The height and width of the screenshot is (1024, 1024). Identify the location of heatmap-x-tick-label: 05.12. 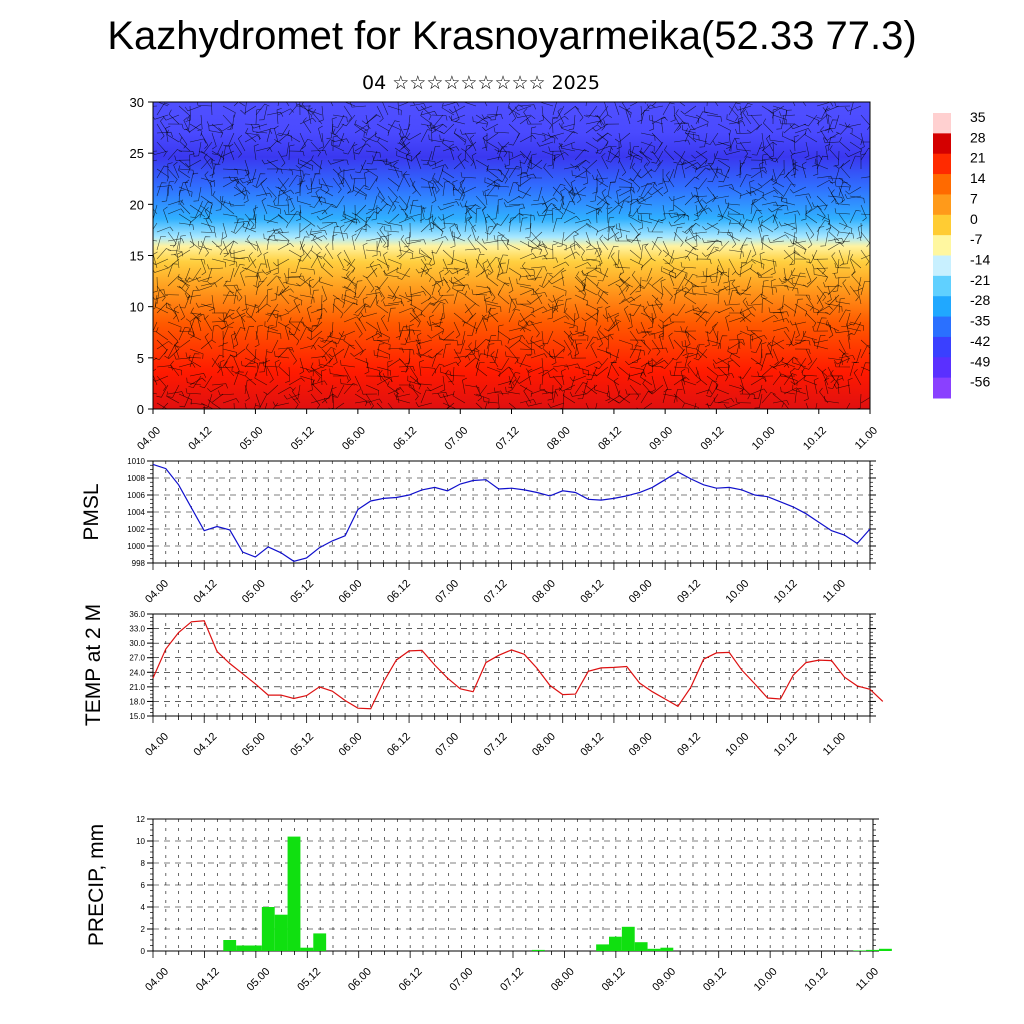
(303, 439).